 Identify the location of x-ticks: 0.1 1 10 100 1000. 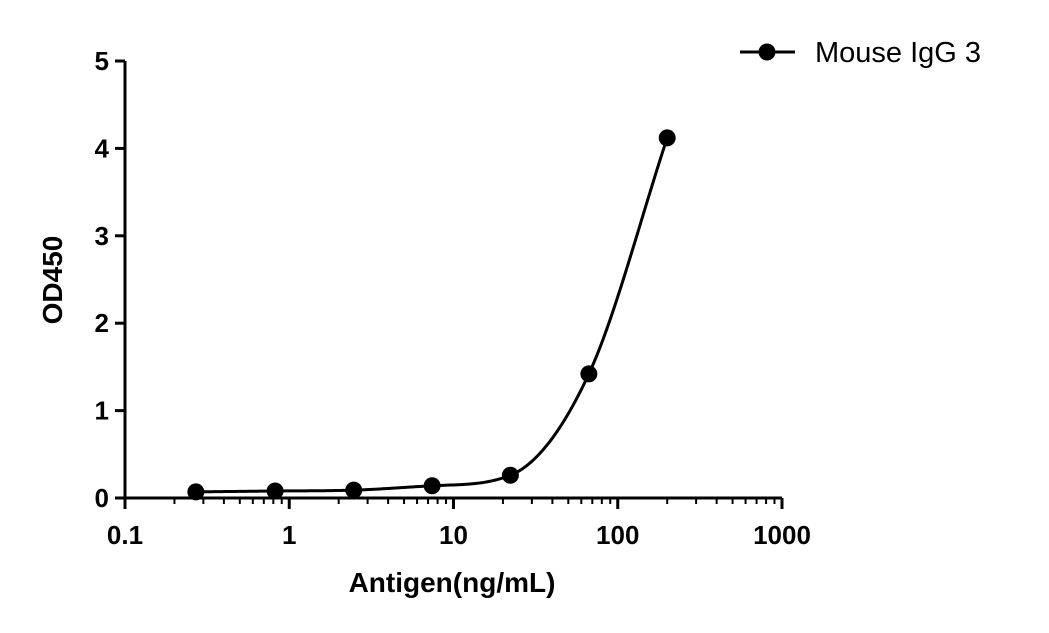
(459, 524).